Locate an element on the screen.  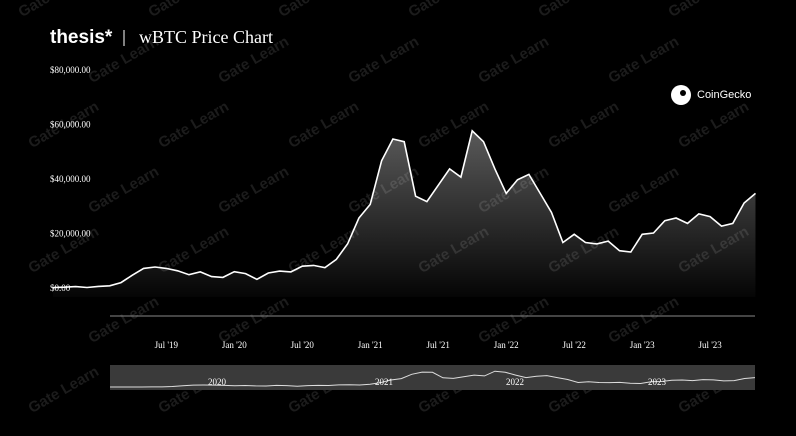
x-tick-label: Jul '20 is located at coordinates (303, 345).